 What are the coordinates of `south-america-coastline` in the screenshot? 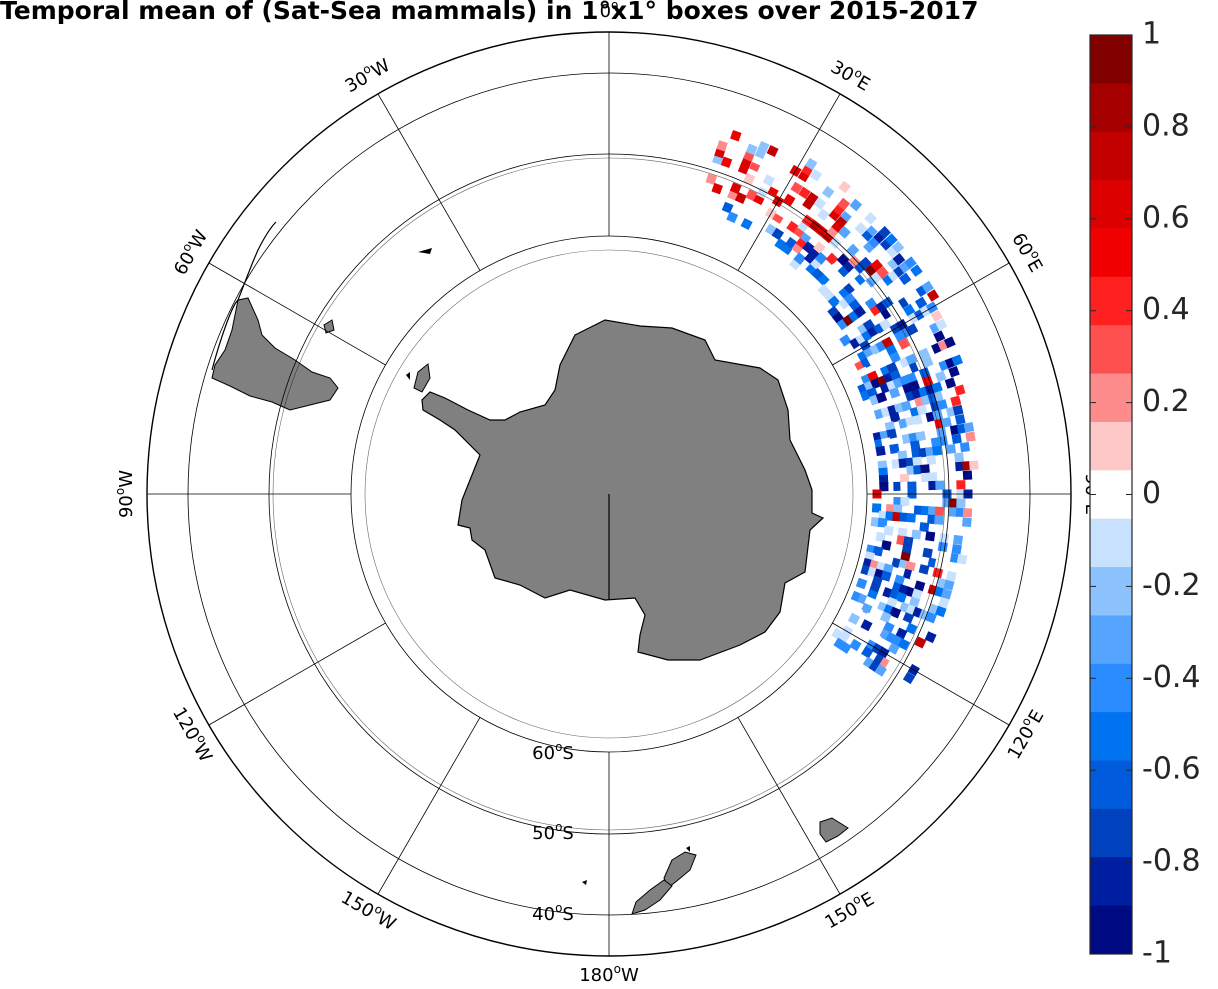 It's located at (244, 296).